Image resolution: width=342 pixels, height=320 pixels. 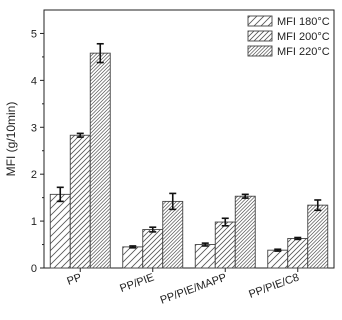 I want to click on x-tick-label: PP, so click(x=74, y=280).